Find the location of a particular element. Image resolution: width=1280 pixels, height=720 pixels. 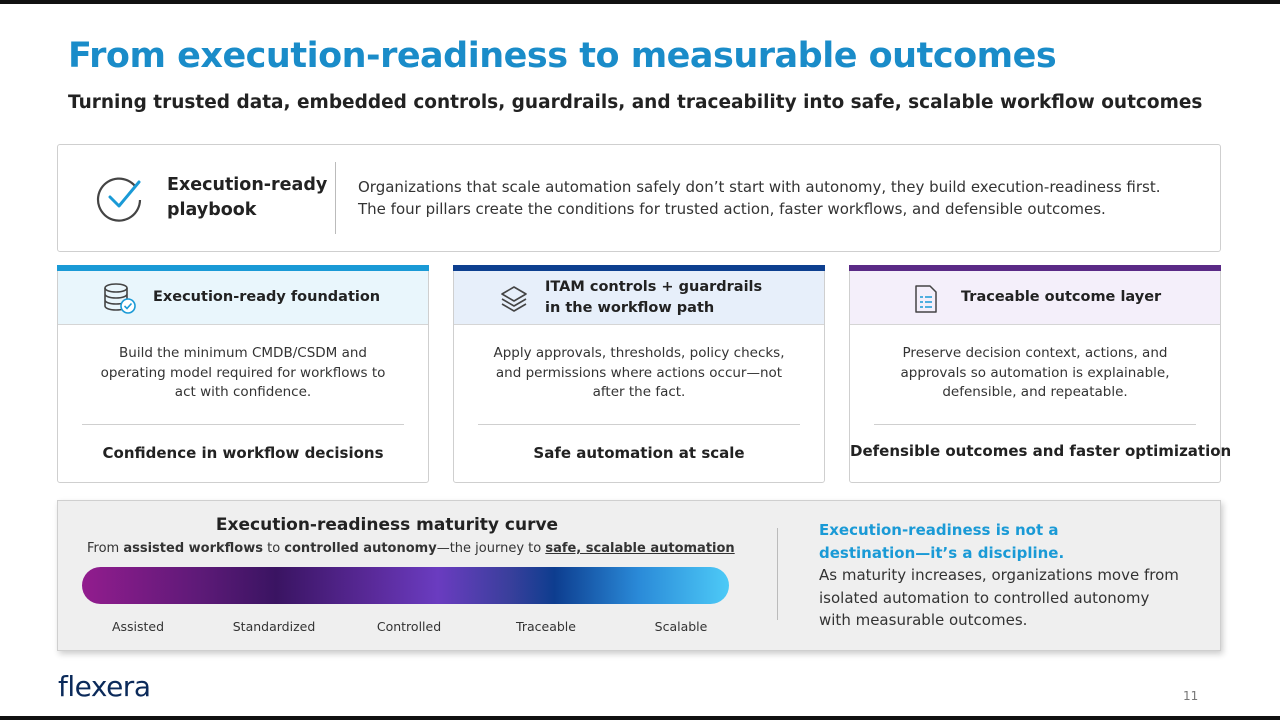

bottom-border is located at coordinates (640, 718).